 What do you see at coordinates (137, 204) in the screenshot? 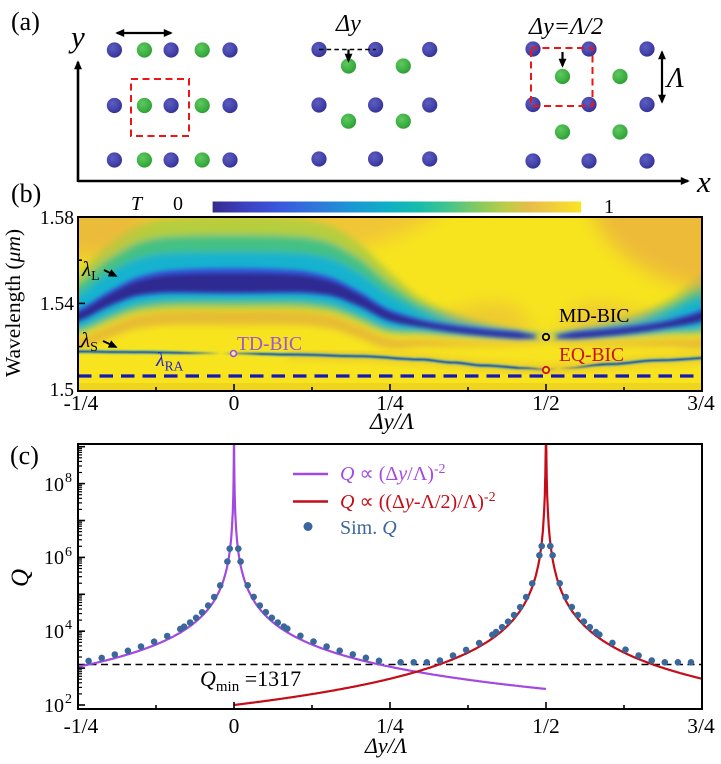
I see `svg-text: T` at bounding box center [137, 204].